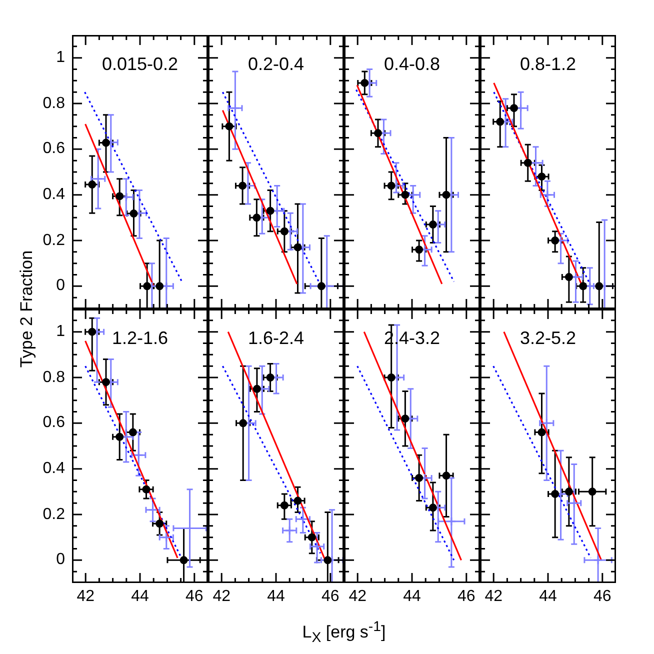 Image resolution: width=654 pixels, height=654 pixels. Describe the element at coordinates (412, 64) in the screenshot. I see `text: 0.4-0.8` at that location.